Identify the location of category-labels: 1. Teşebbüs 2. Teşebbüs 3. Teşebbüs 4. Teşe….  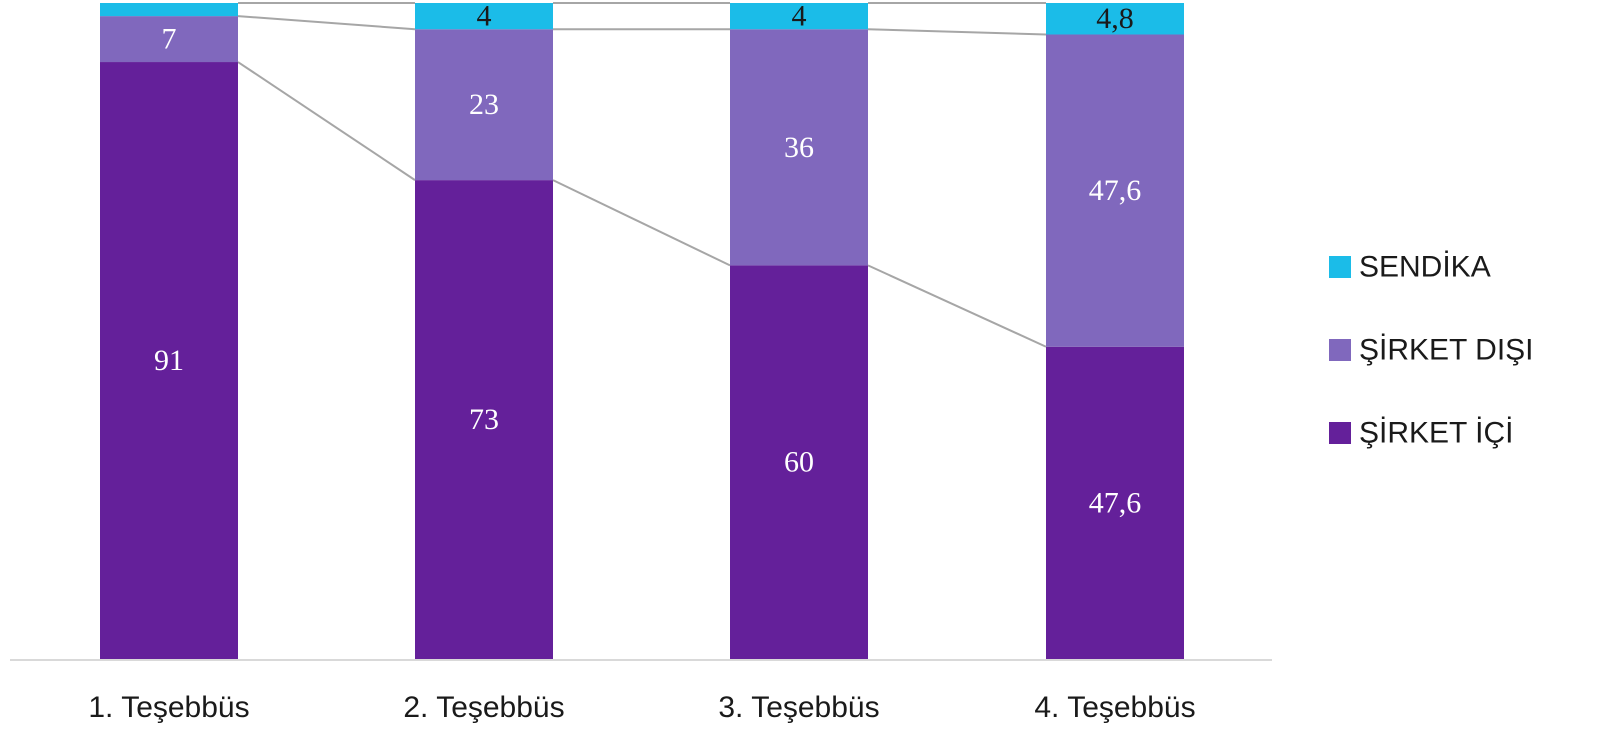
(641, 707).